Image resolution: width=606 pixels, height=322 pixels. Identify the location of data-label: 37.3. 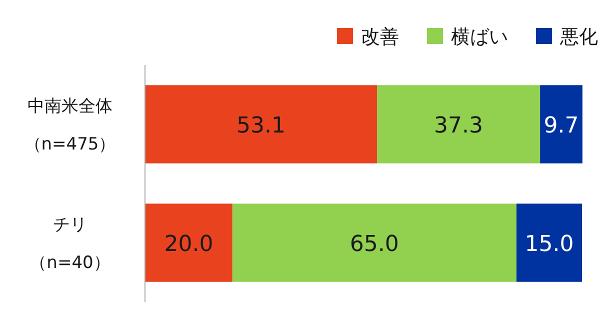
(459, 125).